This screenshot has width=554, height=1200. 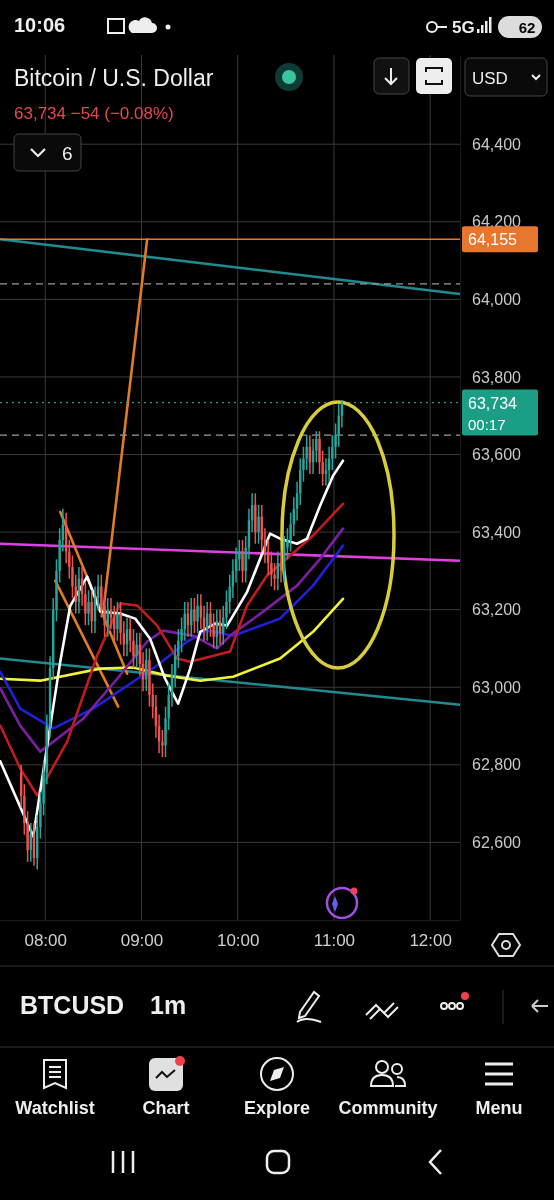 I want to click on text: USD, so click(x=490, y=78).